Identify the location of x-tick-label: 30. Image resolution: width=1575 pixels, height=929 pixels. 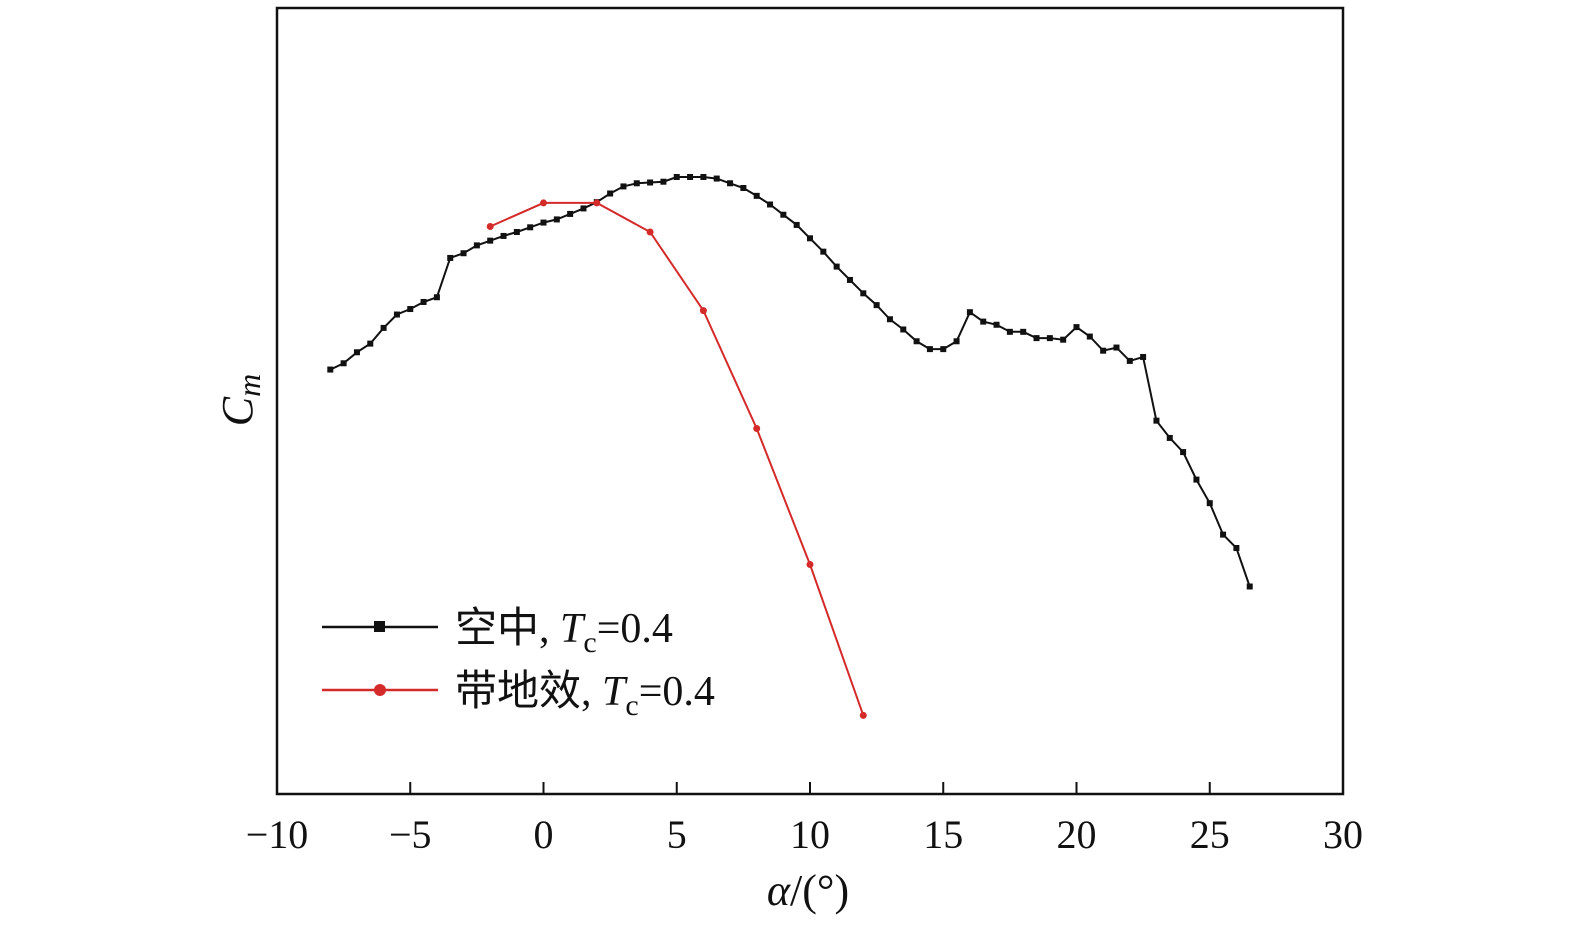
(1343, 834).